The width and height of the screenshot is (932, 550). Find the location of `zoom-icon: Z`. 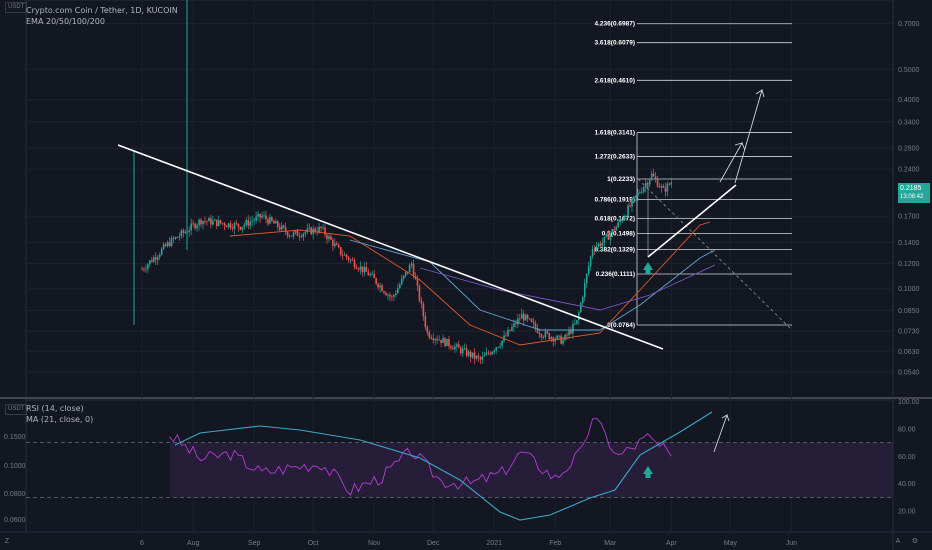

zoom-icon: Z is located at coordinates (7, 541).